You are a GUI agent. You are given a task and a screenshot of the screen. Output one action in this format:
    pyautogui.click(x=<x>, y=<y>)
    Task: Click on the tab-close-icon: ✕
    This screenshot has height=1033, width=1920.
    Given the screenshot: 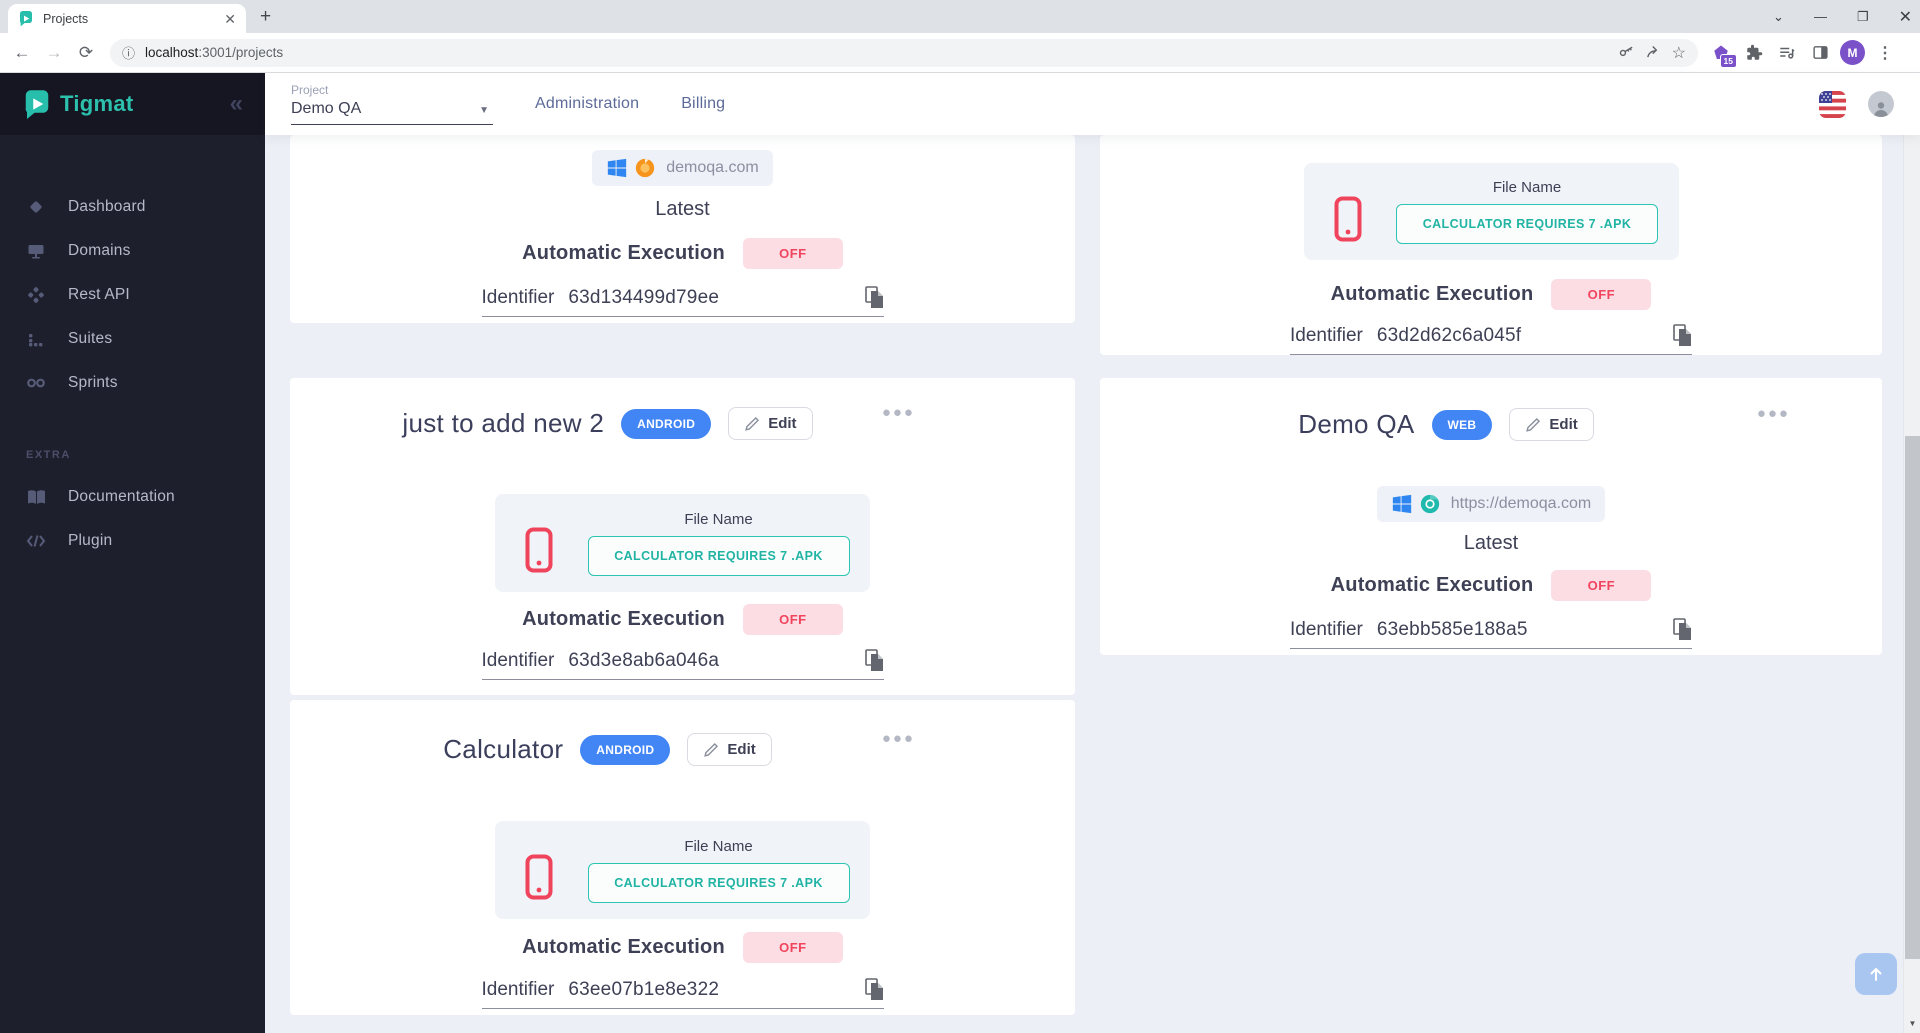 What is the action you would take?
    pyautogui.click(x=230, y=18)
    